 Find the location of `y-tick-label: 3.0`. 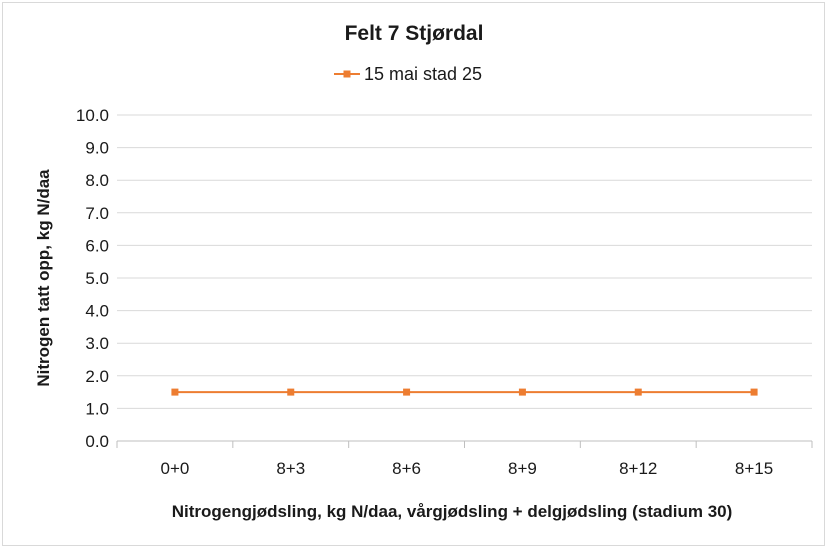

y-tick-label: 3.0 is located at coordinates (97, 343).